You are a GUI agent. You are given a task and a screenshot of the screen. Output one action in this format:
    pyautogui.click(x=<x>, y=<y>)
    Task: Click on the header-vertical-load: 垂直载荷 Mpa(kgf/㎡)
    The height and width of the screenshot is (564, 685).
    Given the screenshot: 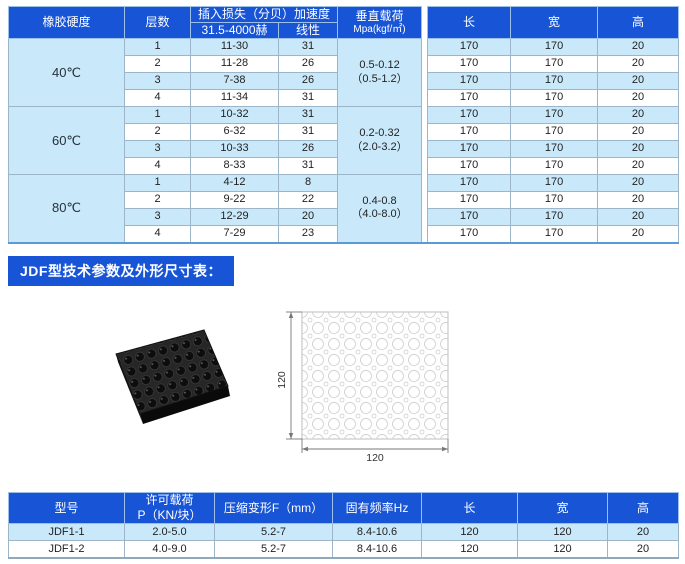 What is the action you would take?
    pyautogui.click(x=380, y=22)
    